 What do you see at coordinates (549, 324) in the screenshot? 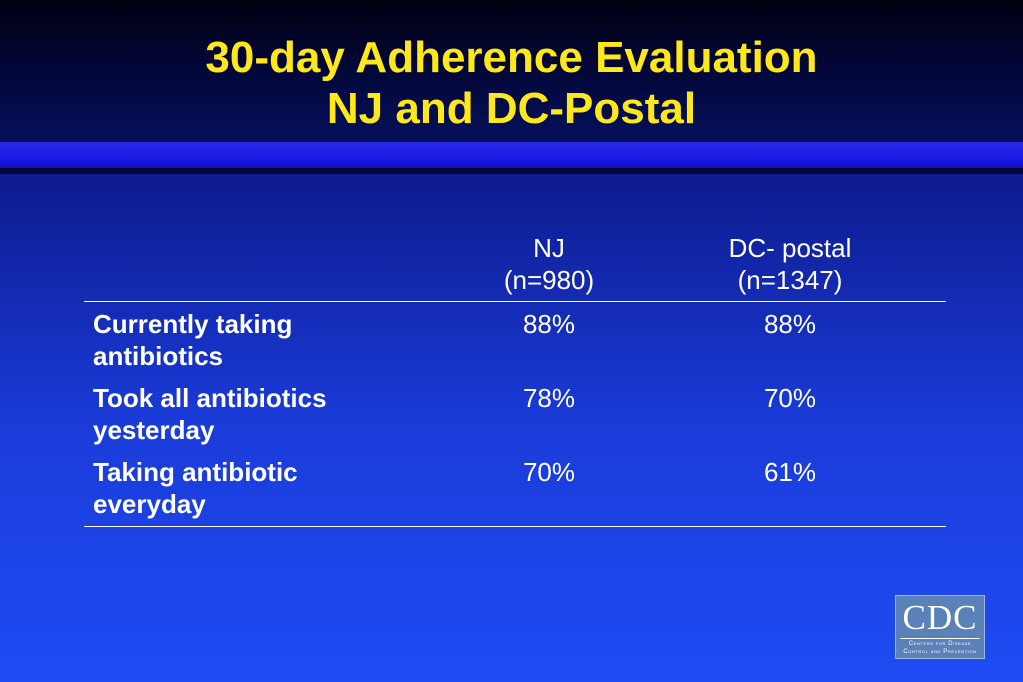
I see `value-nj: 88%` at bounding box center [549, 324].